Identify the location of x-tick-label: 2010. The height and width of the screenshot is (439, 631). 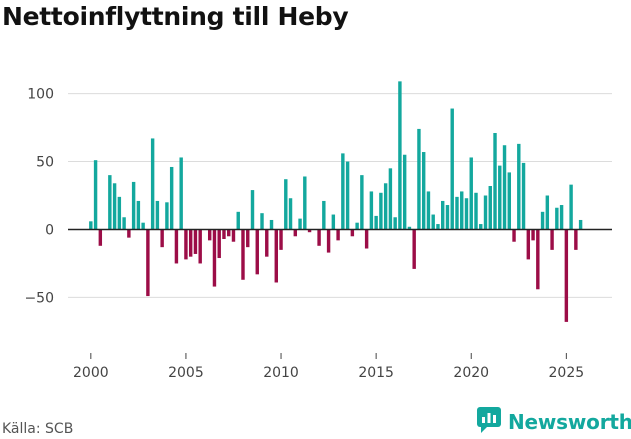
(281, 373).